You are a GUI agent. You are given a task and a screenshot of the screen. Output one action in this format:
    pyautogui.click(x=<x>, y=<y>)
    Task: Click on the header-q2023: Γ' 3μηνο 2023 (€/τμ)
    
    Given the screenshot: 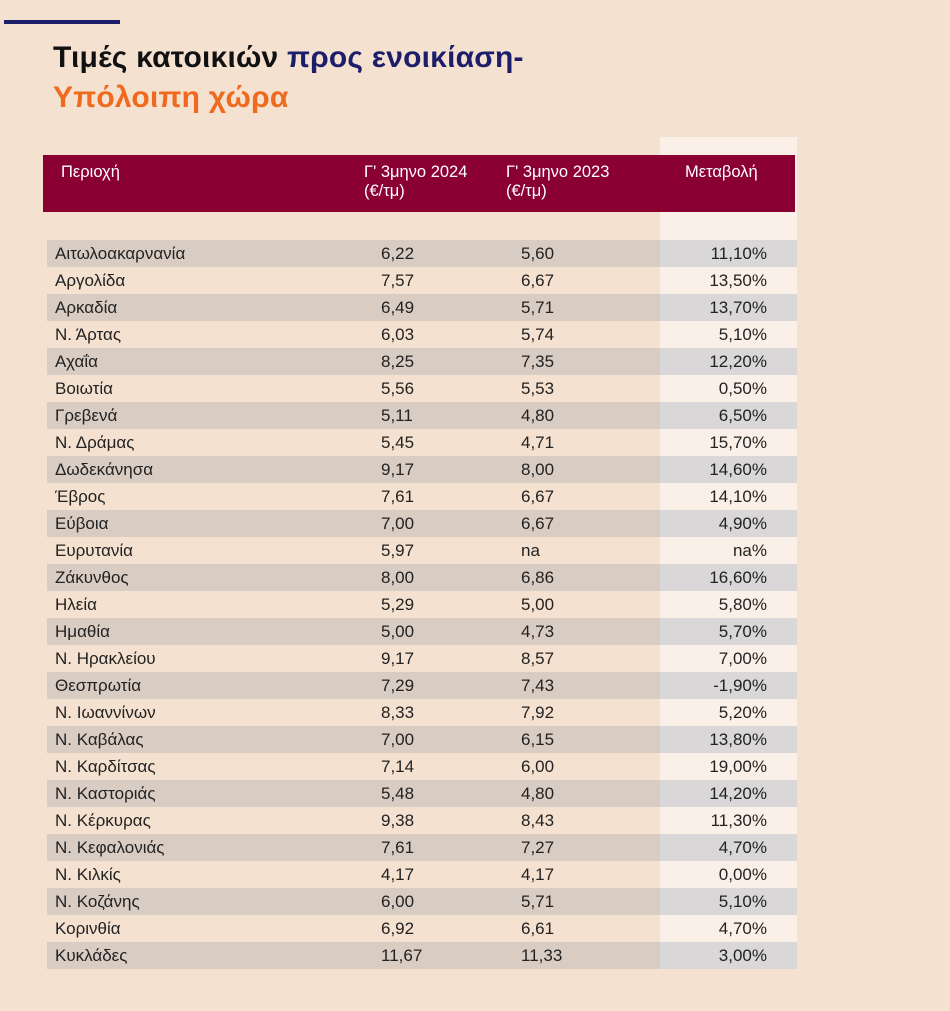 What is the action you would take?
    pyautogui.click(x=557, y=182)
    